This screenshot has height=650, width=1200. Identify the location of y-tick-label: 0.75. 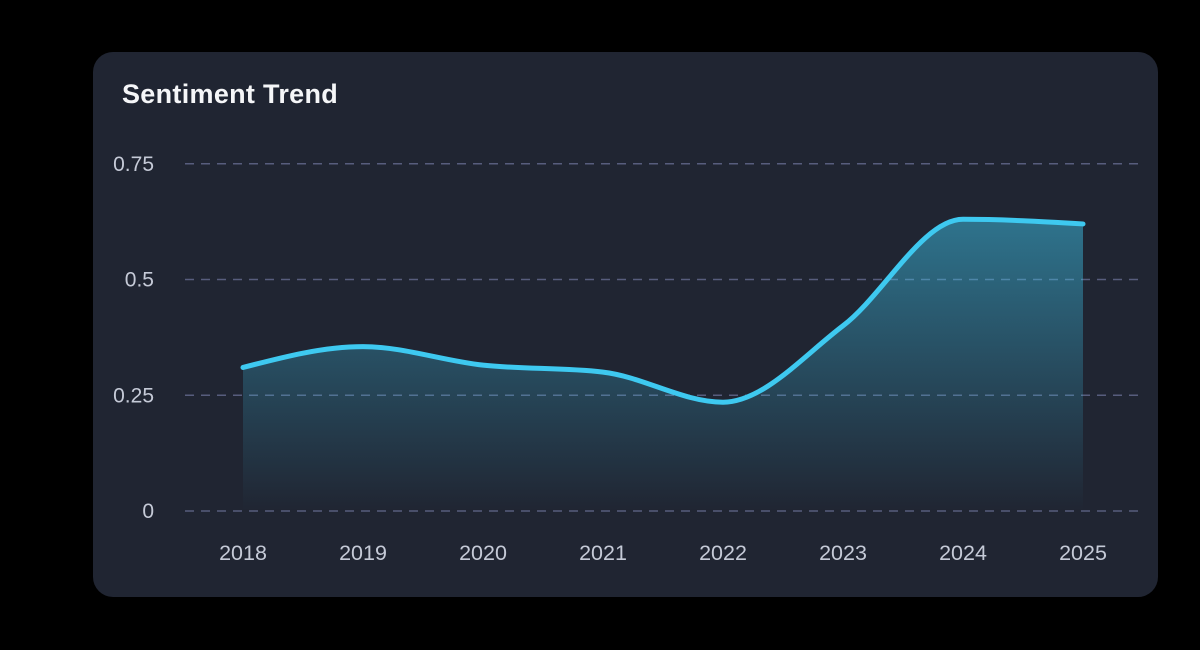
(133, 164).